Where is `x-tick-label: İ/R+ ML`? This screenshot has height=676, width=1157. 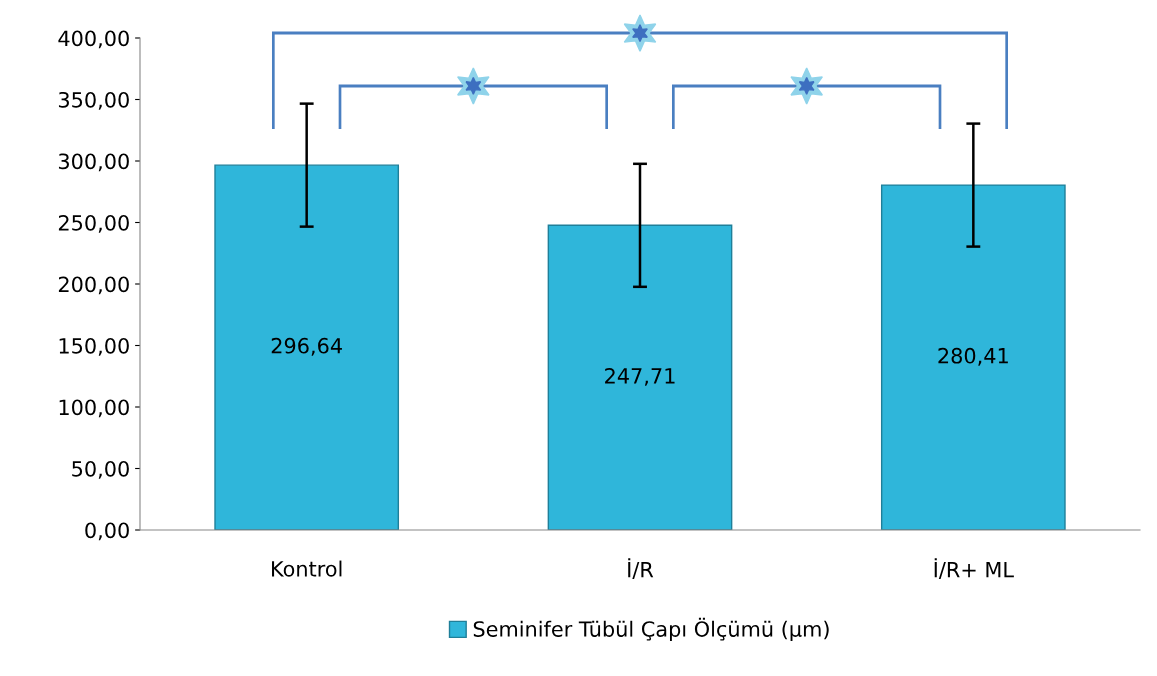 x-tick-label: İ/R+ ML is located at coordinates (974, 569).